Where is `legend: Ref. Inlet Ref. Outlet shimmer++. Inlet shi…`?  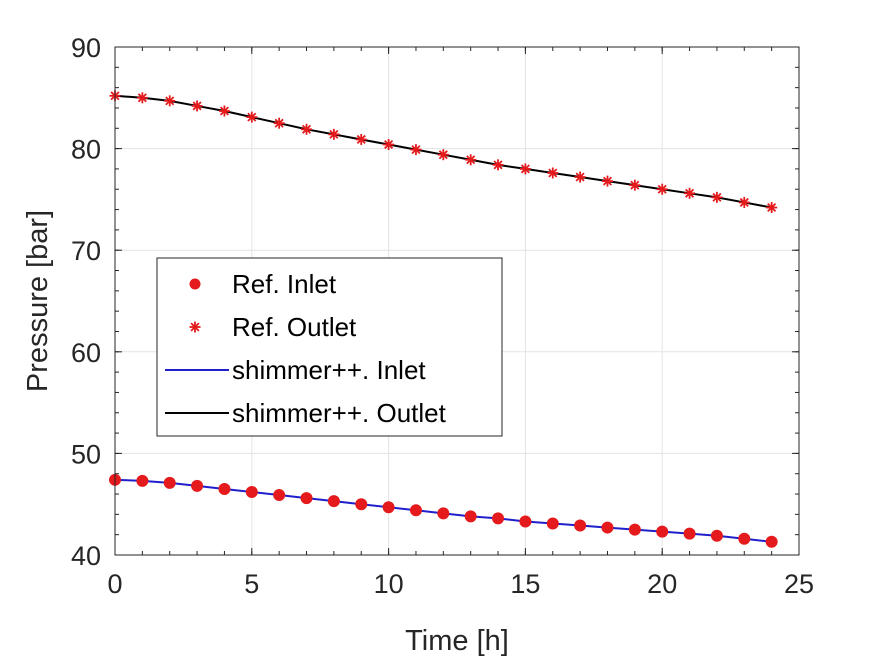 legend: Ref. Inlet Ref. Outlet shimmer++. Inlet shi… is located at coordinates (329, 347).